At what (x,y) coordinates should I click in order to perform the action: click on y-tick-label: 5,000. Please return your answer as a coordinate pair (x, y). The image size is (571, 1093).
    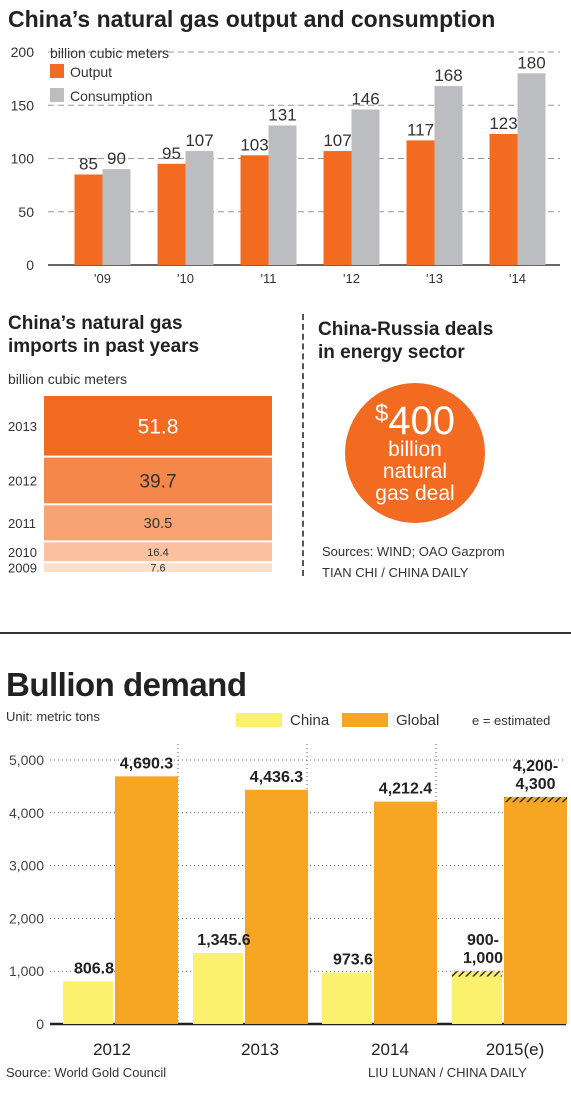
    Looking at the image, I should click on (26, 760).